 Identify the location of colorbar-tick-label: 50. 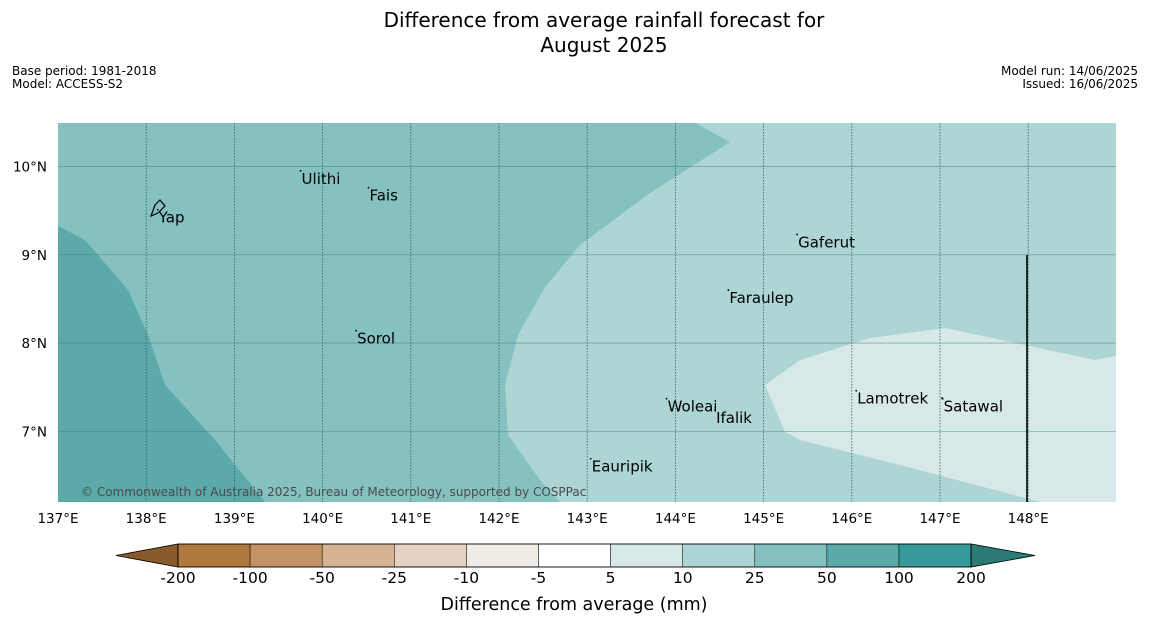
(827, 578).